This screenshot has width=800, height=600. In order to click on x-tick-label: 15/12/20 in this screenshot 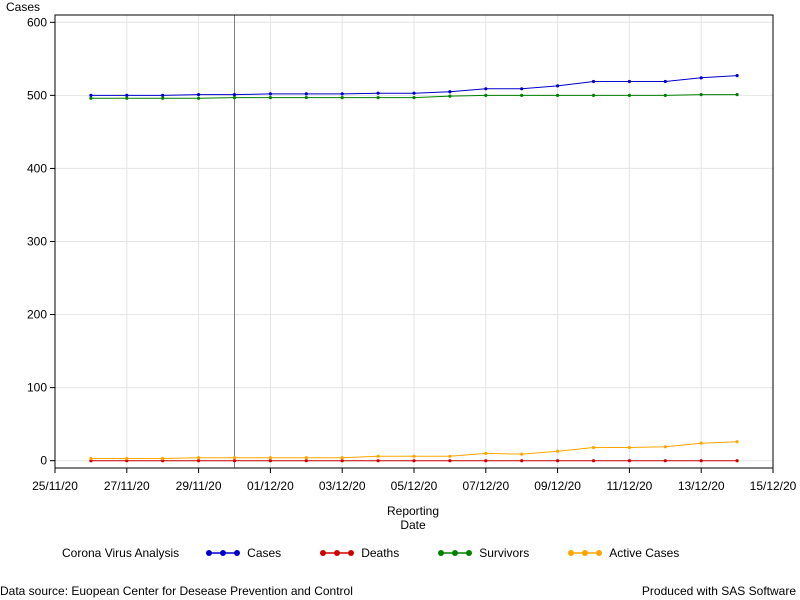, I will do `click(773, 486)`.